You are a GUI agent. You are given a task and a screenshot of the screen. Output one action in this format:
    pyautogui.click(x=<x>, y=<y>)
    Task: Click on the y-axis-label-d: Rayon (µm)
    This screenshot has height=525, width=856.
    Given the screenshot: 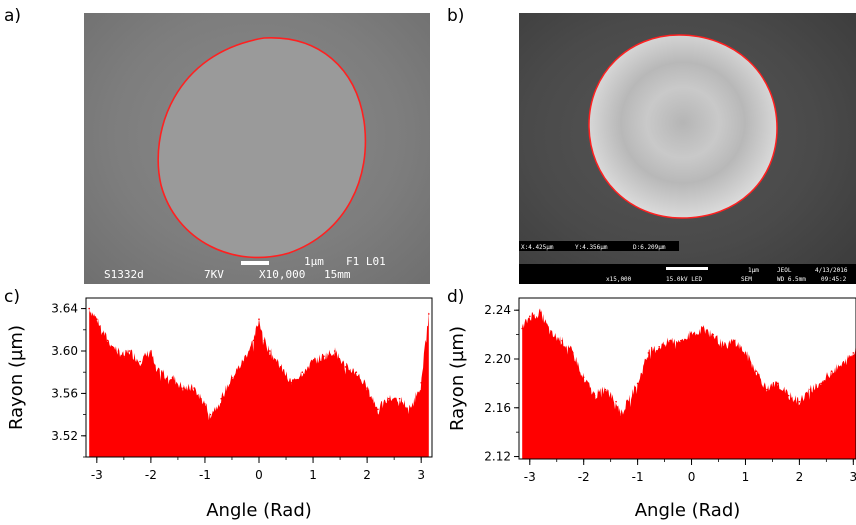 What is the action you would take?
    pyautogui.click(x=457, y=378)
    